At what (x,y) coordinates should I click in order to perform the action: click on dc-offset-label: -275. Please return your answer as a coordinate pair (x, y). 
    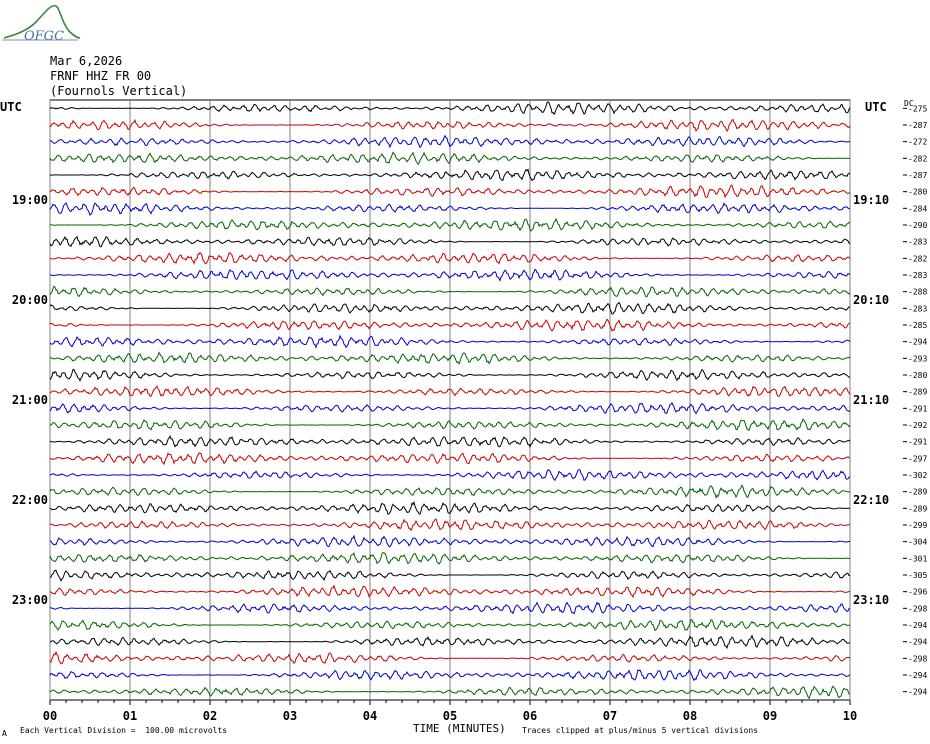
    Looking at the image, I should click on (917, 108).